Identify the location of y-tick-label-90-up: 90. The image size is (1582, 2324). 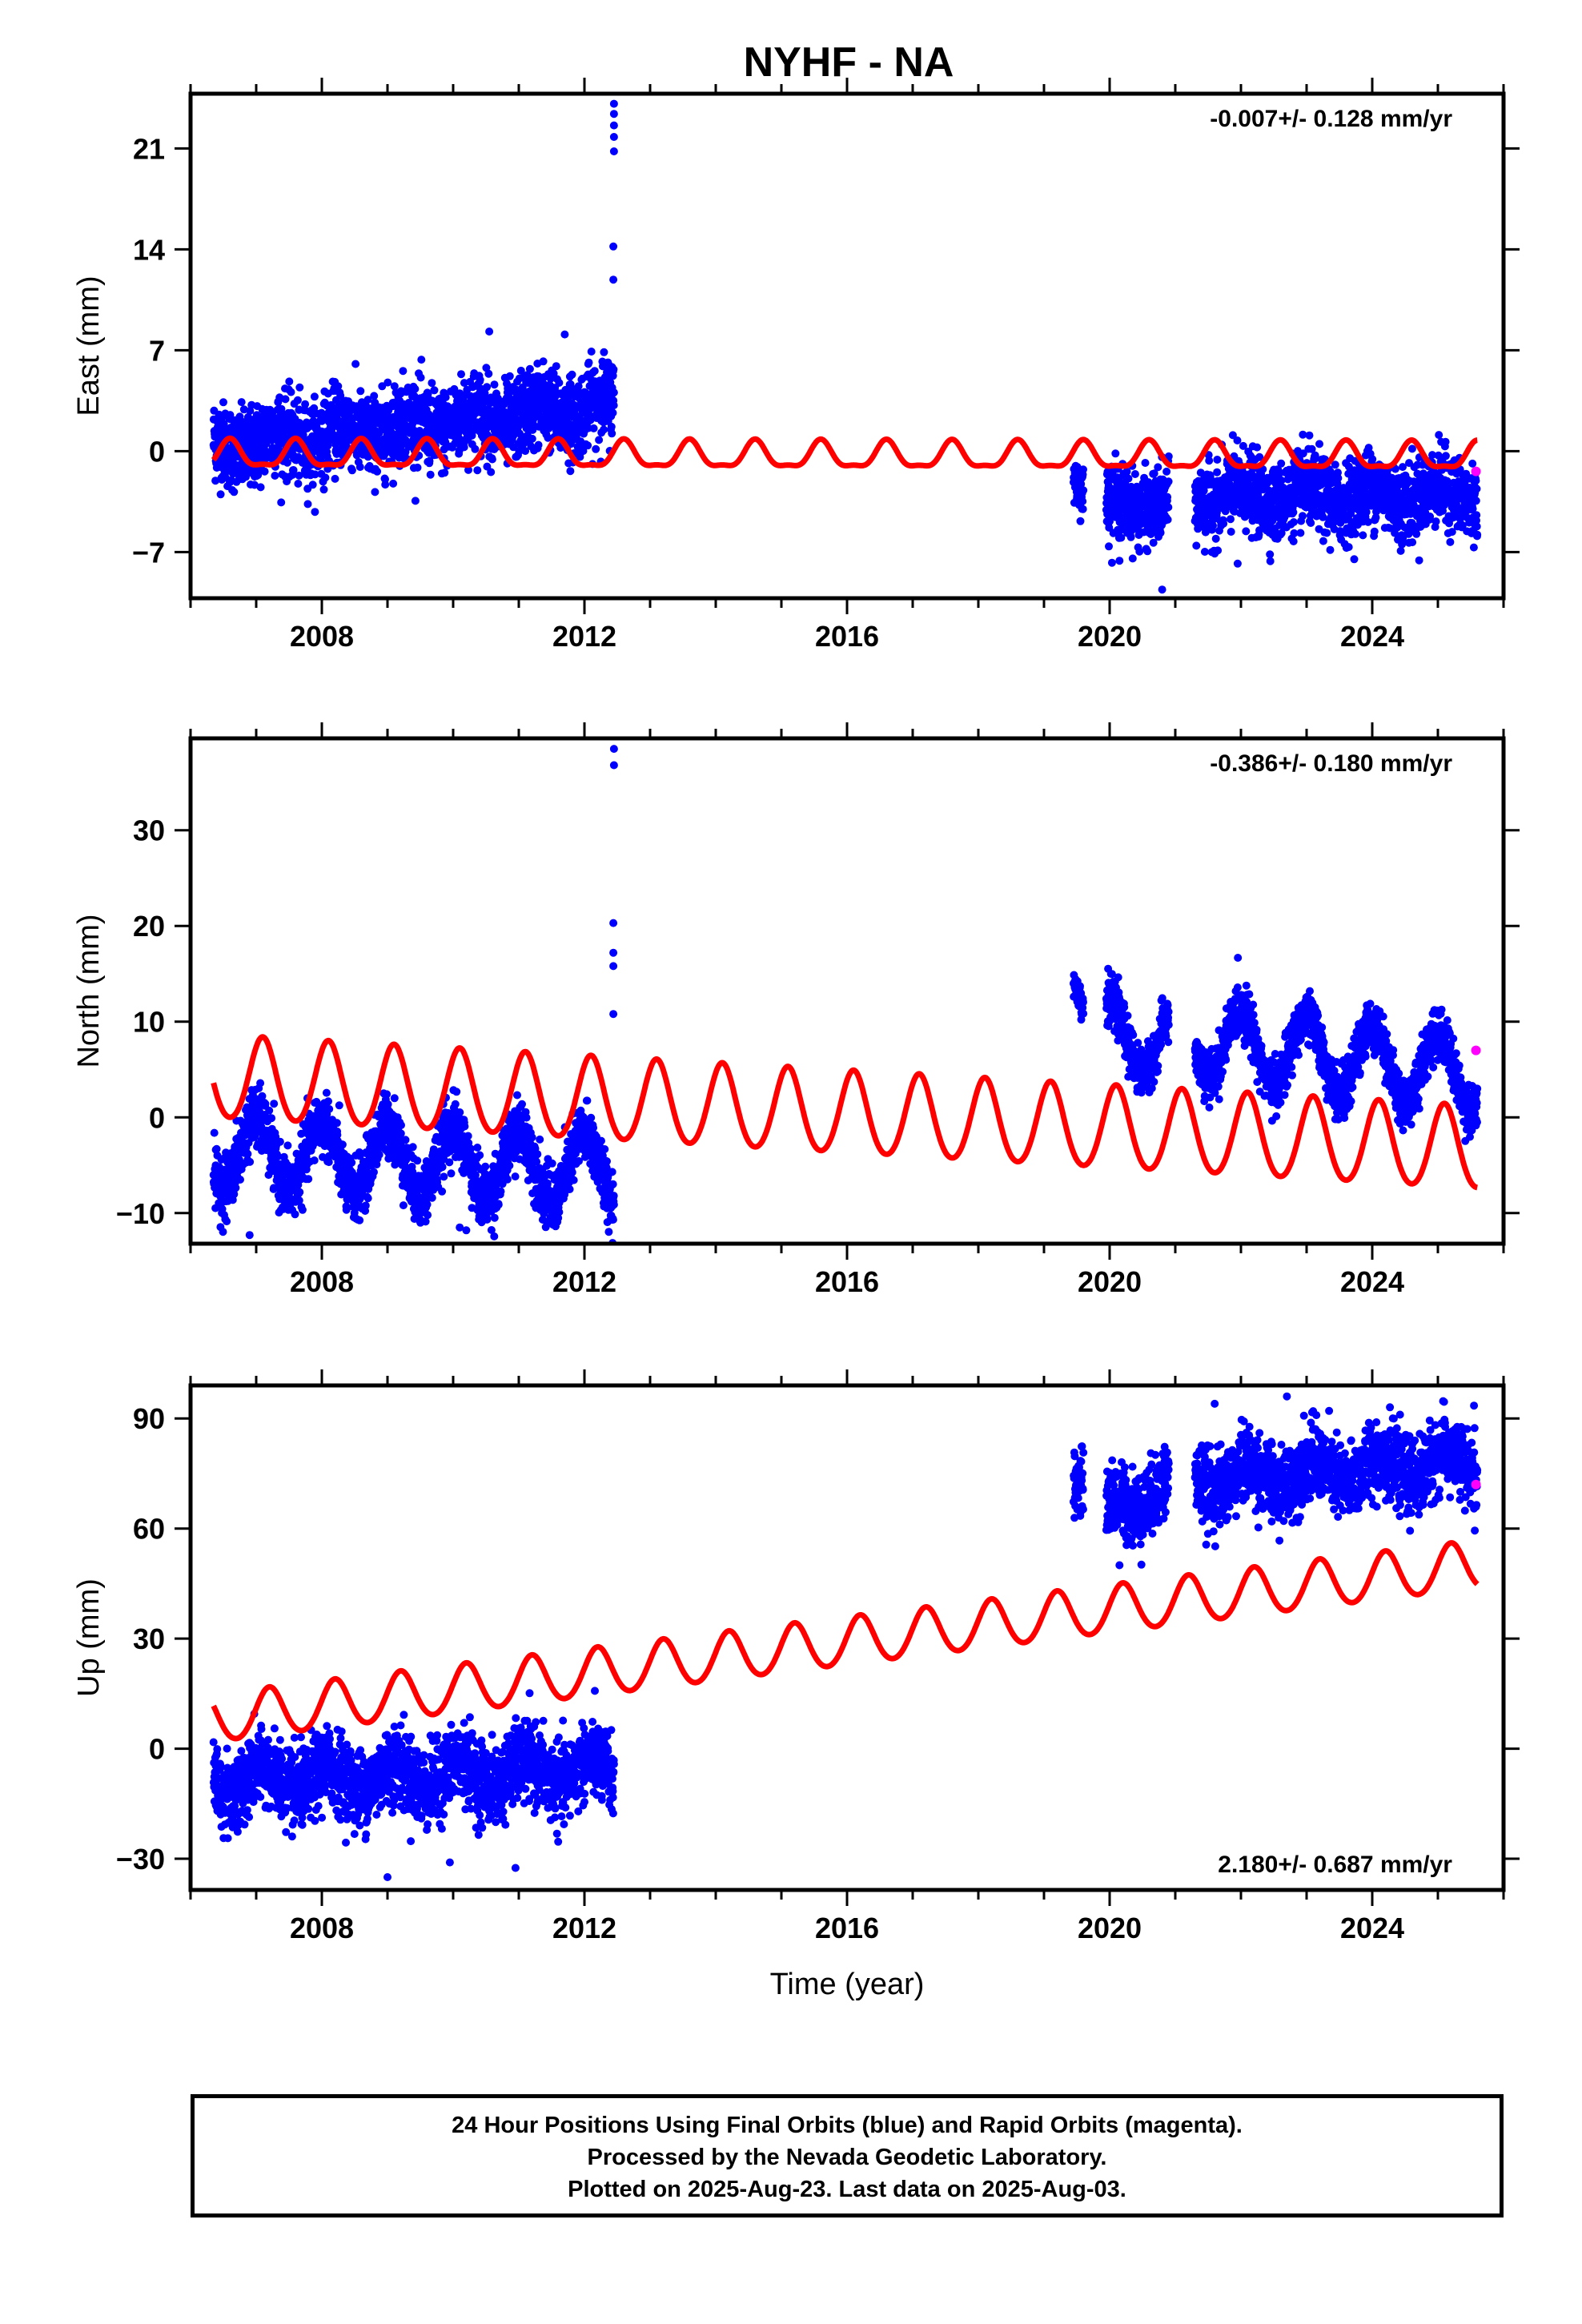
(149, 1418).